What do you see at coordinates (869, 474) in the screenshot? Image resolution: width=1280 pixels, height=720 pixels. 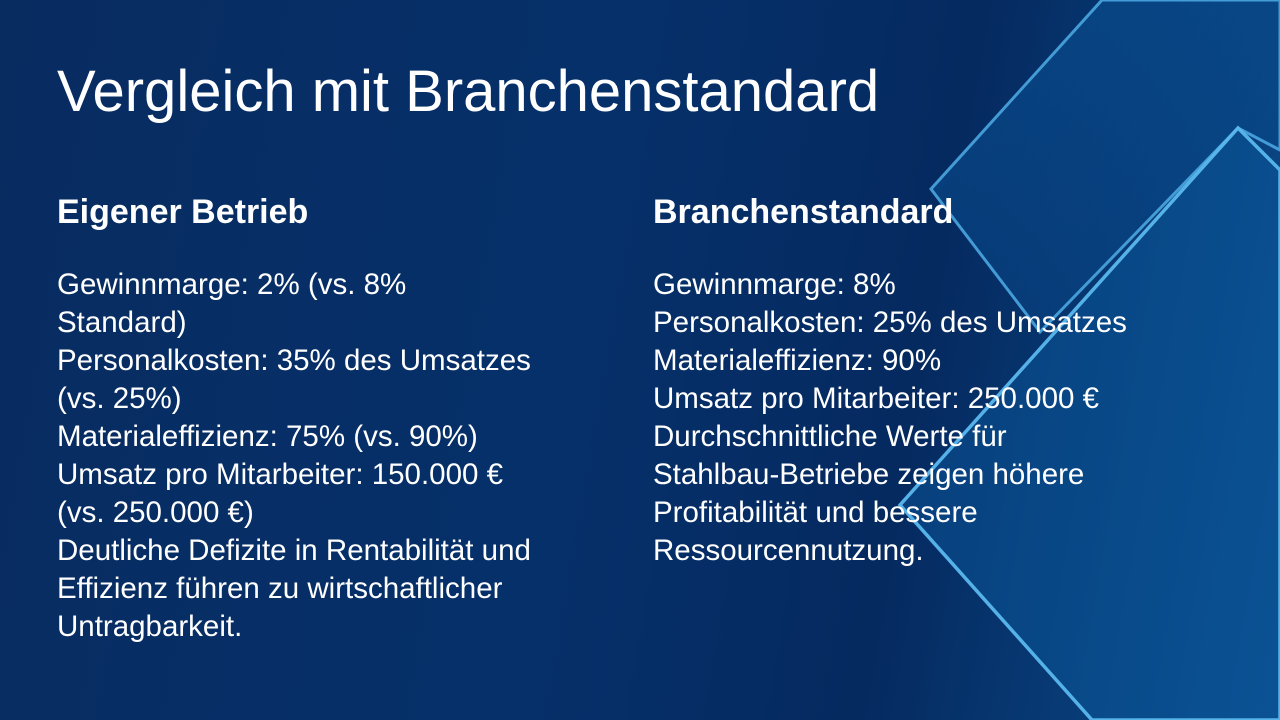 I see `industry-standard-line: Stahlbau-Betriebe zeigen höhere` at bounding box center [869, 474].